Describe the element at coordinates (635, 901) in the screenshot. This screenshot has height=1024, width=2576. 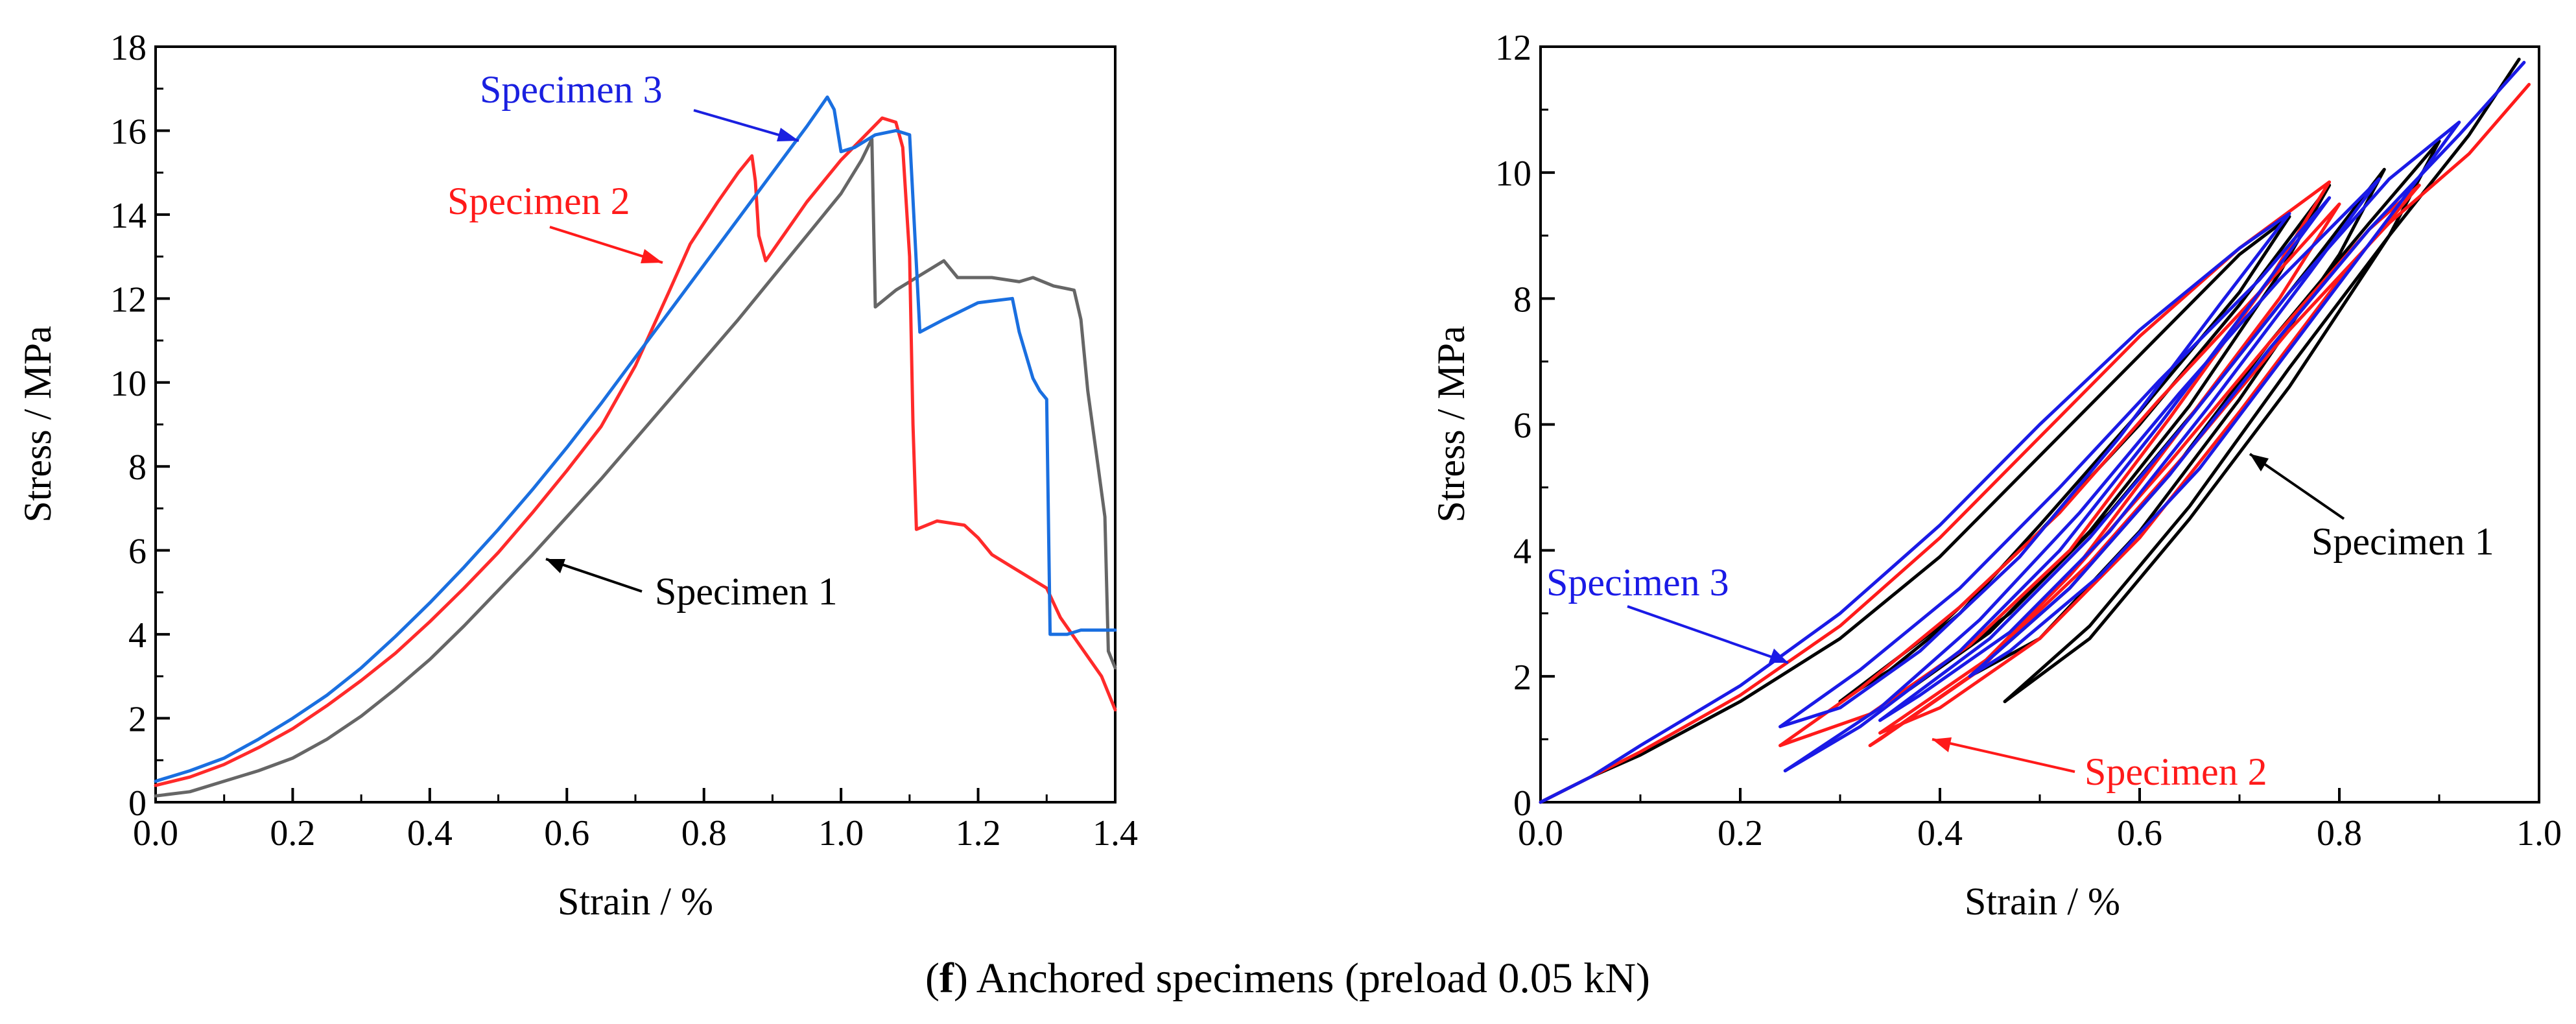
I see `left-x-axis-title: Strain / %` at that location.